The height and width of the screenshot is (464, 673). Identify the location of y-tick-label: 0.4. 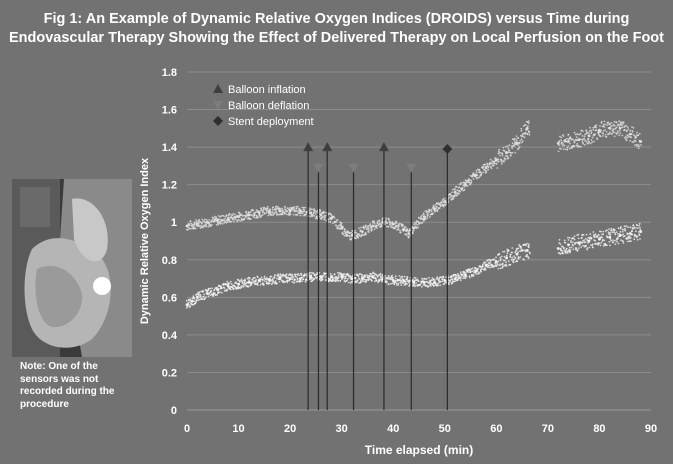
(170, 336).